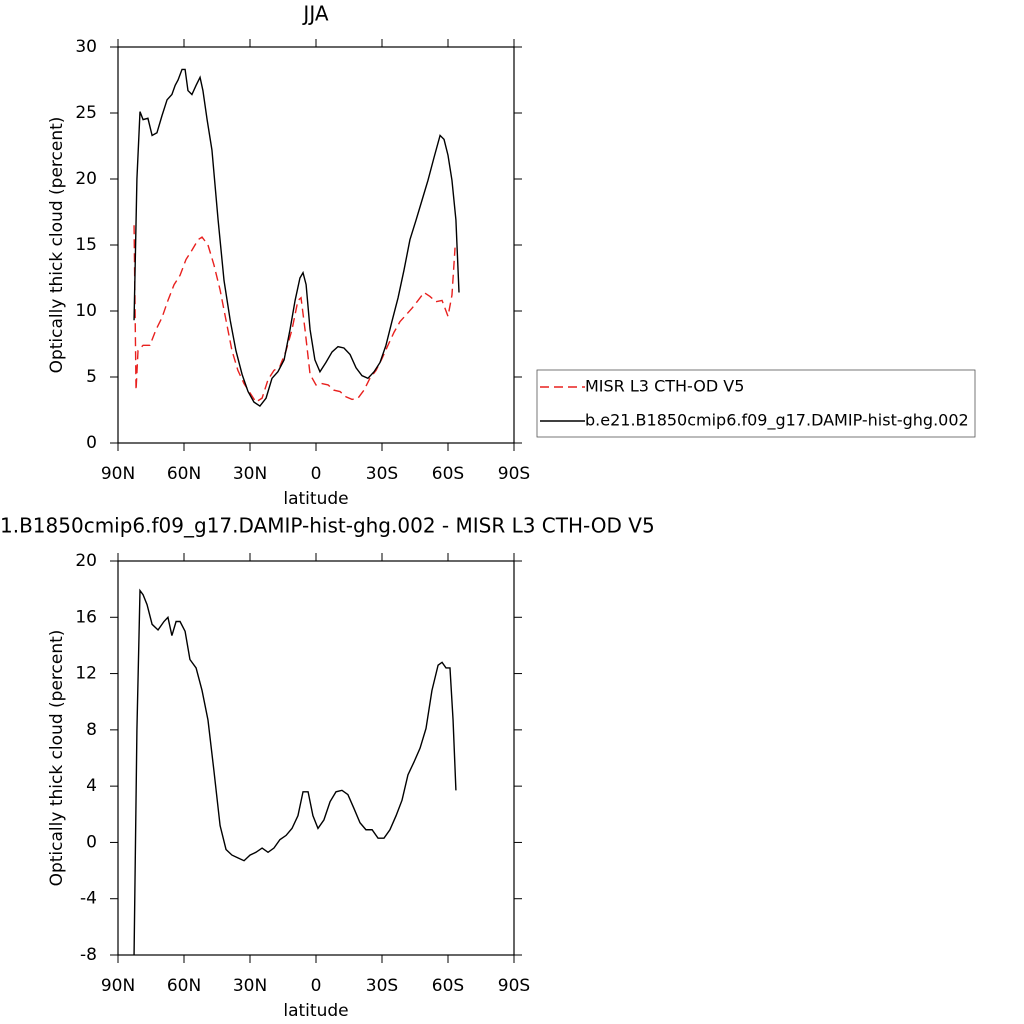 This screenshot has height=1024, width=1024. What do you see at coordinates (756, 403) in the screenshot?
I see `legend-box` at bounding box center [756, 403].